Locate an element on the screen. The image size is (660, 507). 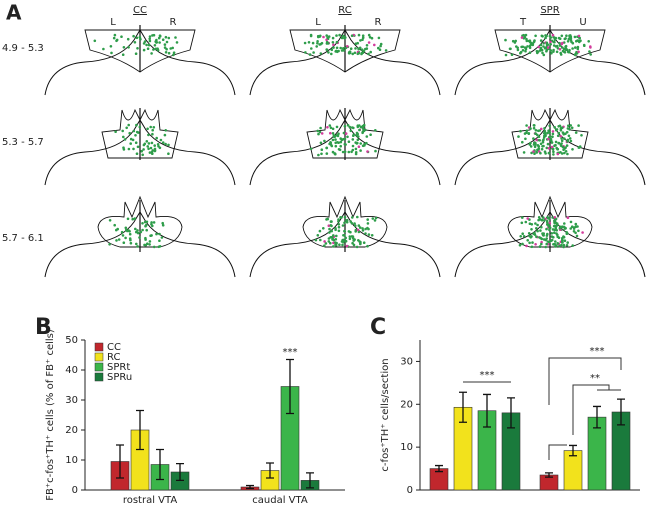
y-tick-label: 10 is located at coordinates (71, 460).